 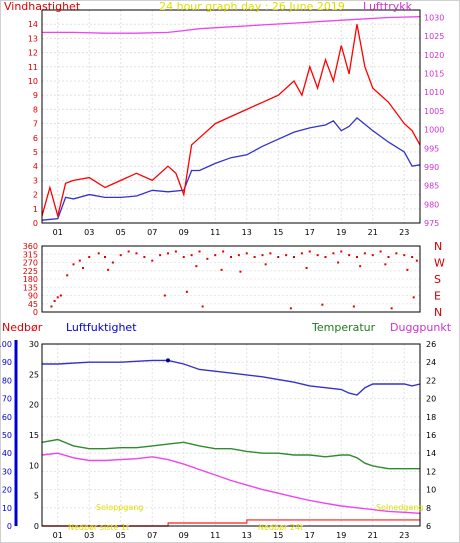 What do you see at coordinates (310, 535) in the screenshot?
I see `weather-x-tick-label: 17` at bounding box center [310, 535].